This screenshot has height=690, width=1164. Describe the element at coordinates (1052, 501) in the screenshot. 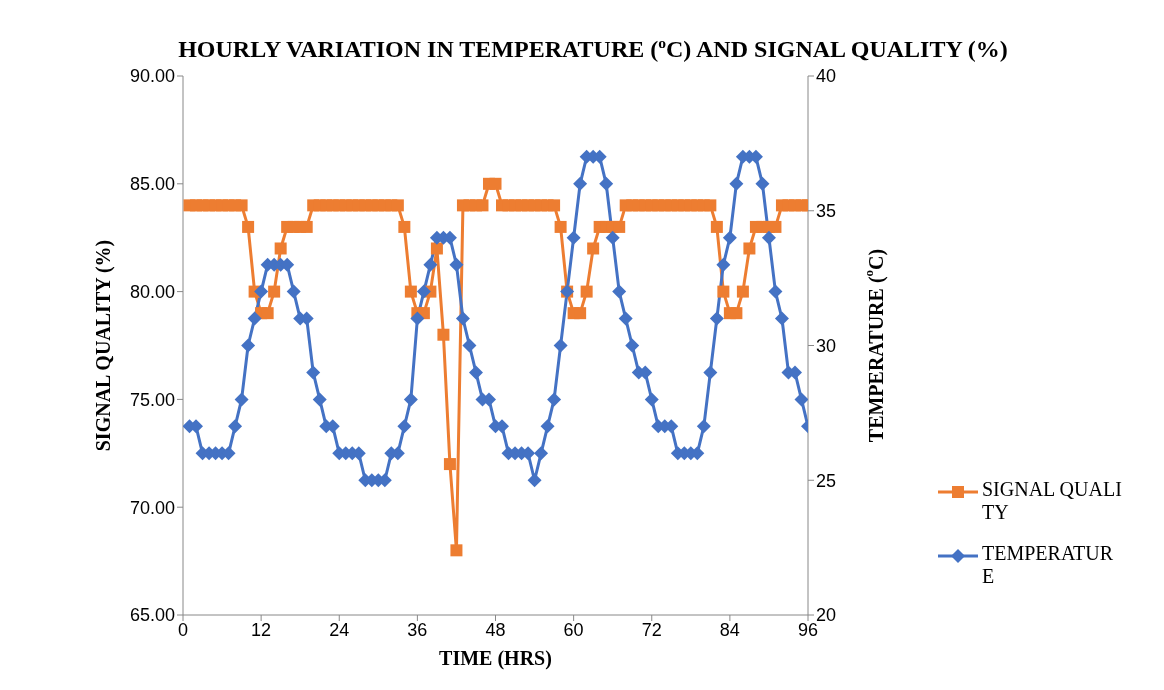

I see `legend-label: SIGNAL QUALITY` at that location.